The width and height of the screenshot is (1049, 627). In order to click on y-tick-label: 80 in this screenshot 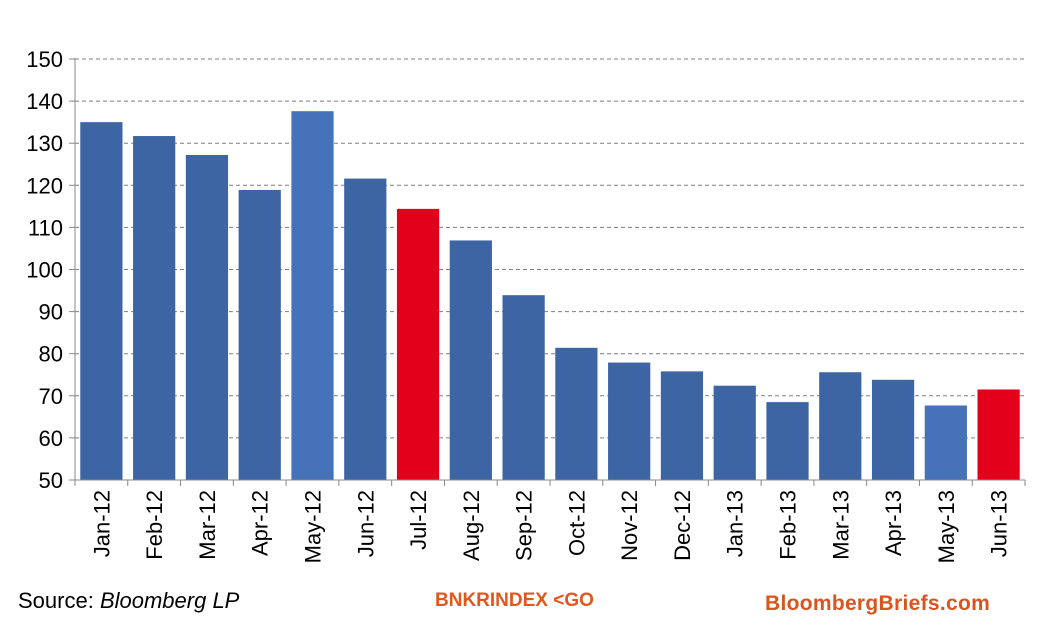, I will do `click(51, 354)`.